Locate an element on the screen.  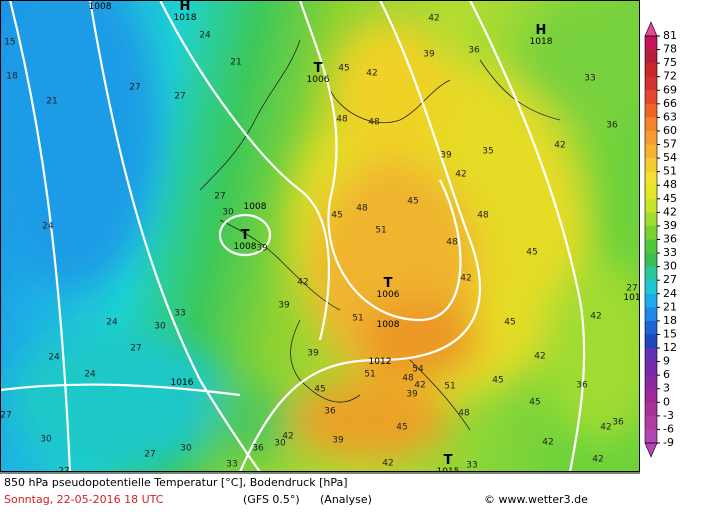
colorbar-label: 45 is located at coordinates (670, 198).